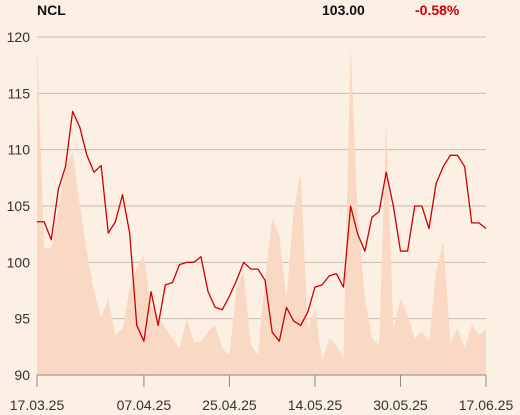 This screenshot has height=415, width=520. I want to click on price-change-percent: -0.58%, so click(437, 10).